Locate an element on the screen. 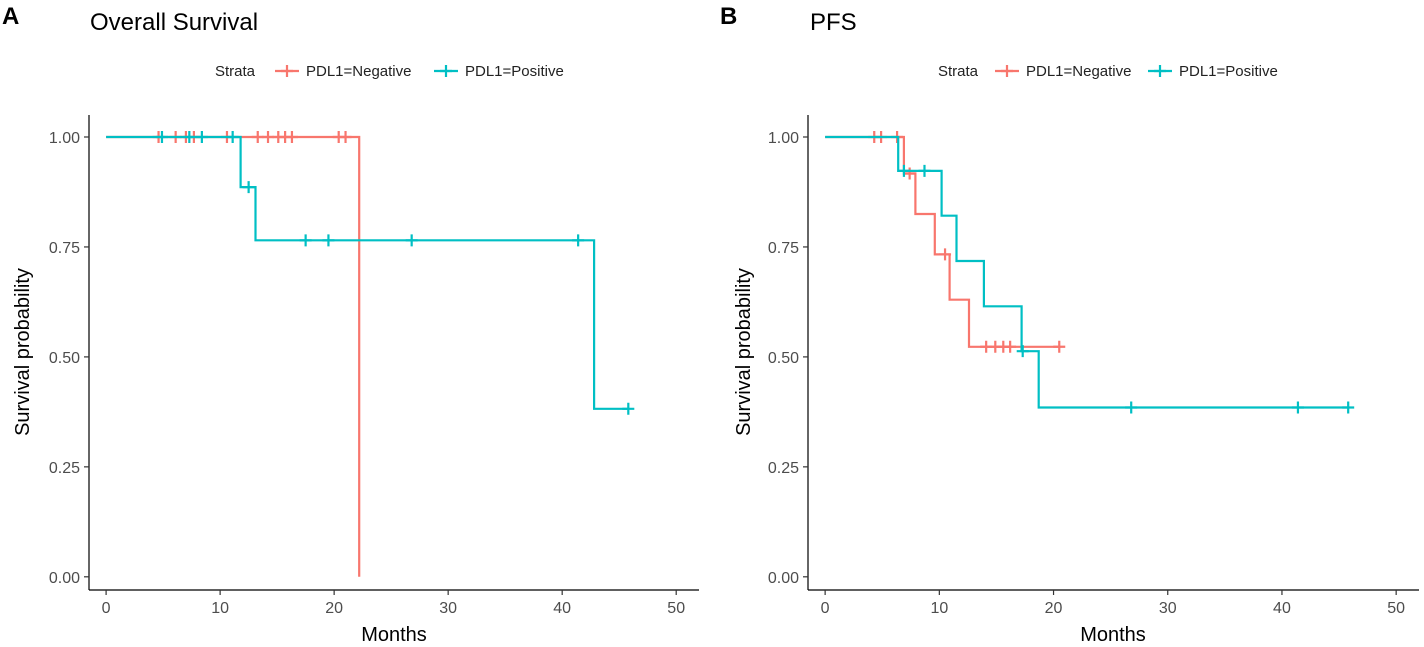 The width and height of the screenshot is (1424, 647). panel-a-x-tick-label: 0 is located at coordinates (106, 608).